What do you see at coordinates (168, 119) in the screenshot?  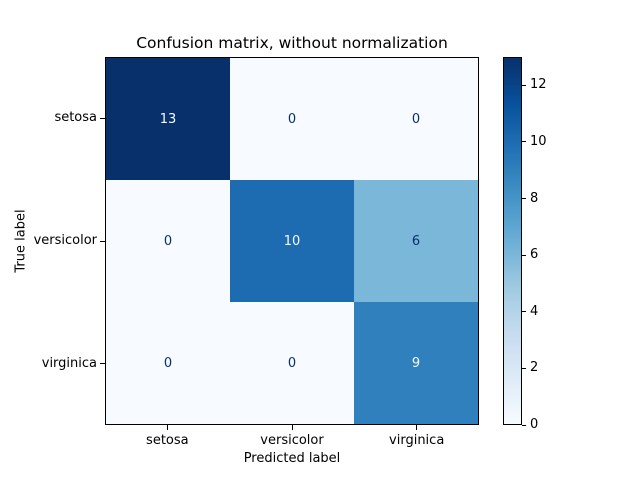 I see `heatmap-cell-r0c0: 13` at bounding box center [168, 119].